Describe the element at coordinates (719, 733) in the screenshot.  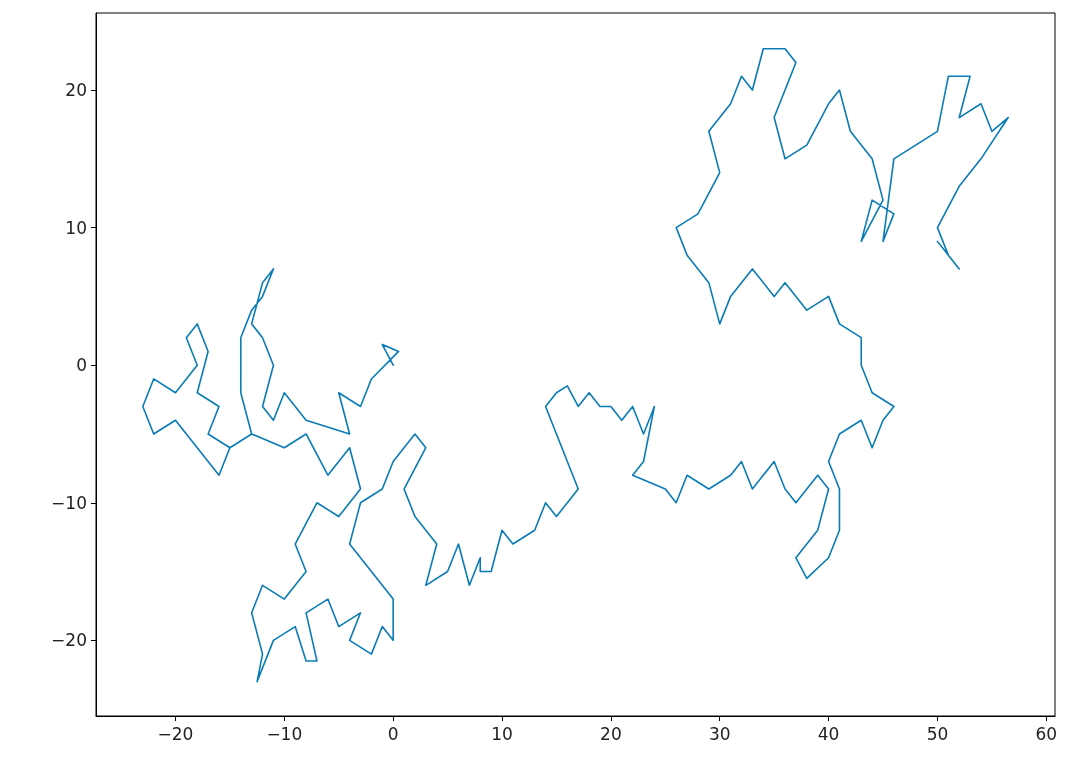
I see `x-tick-label: 30` at that location.